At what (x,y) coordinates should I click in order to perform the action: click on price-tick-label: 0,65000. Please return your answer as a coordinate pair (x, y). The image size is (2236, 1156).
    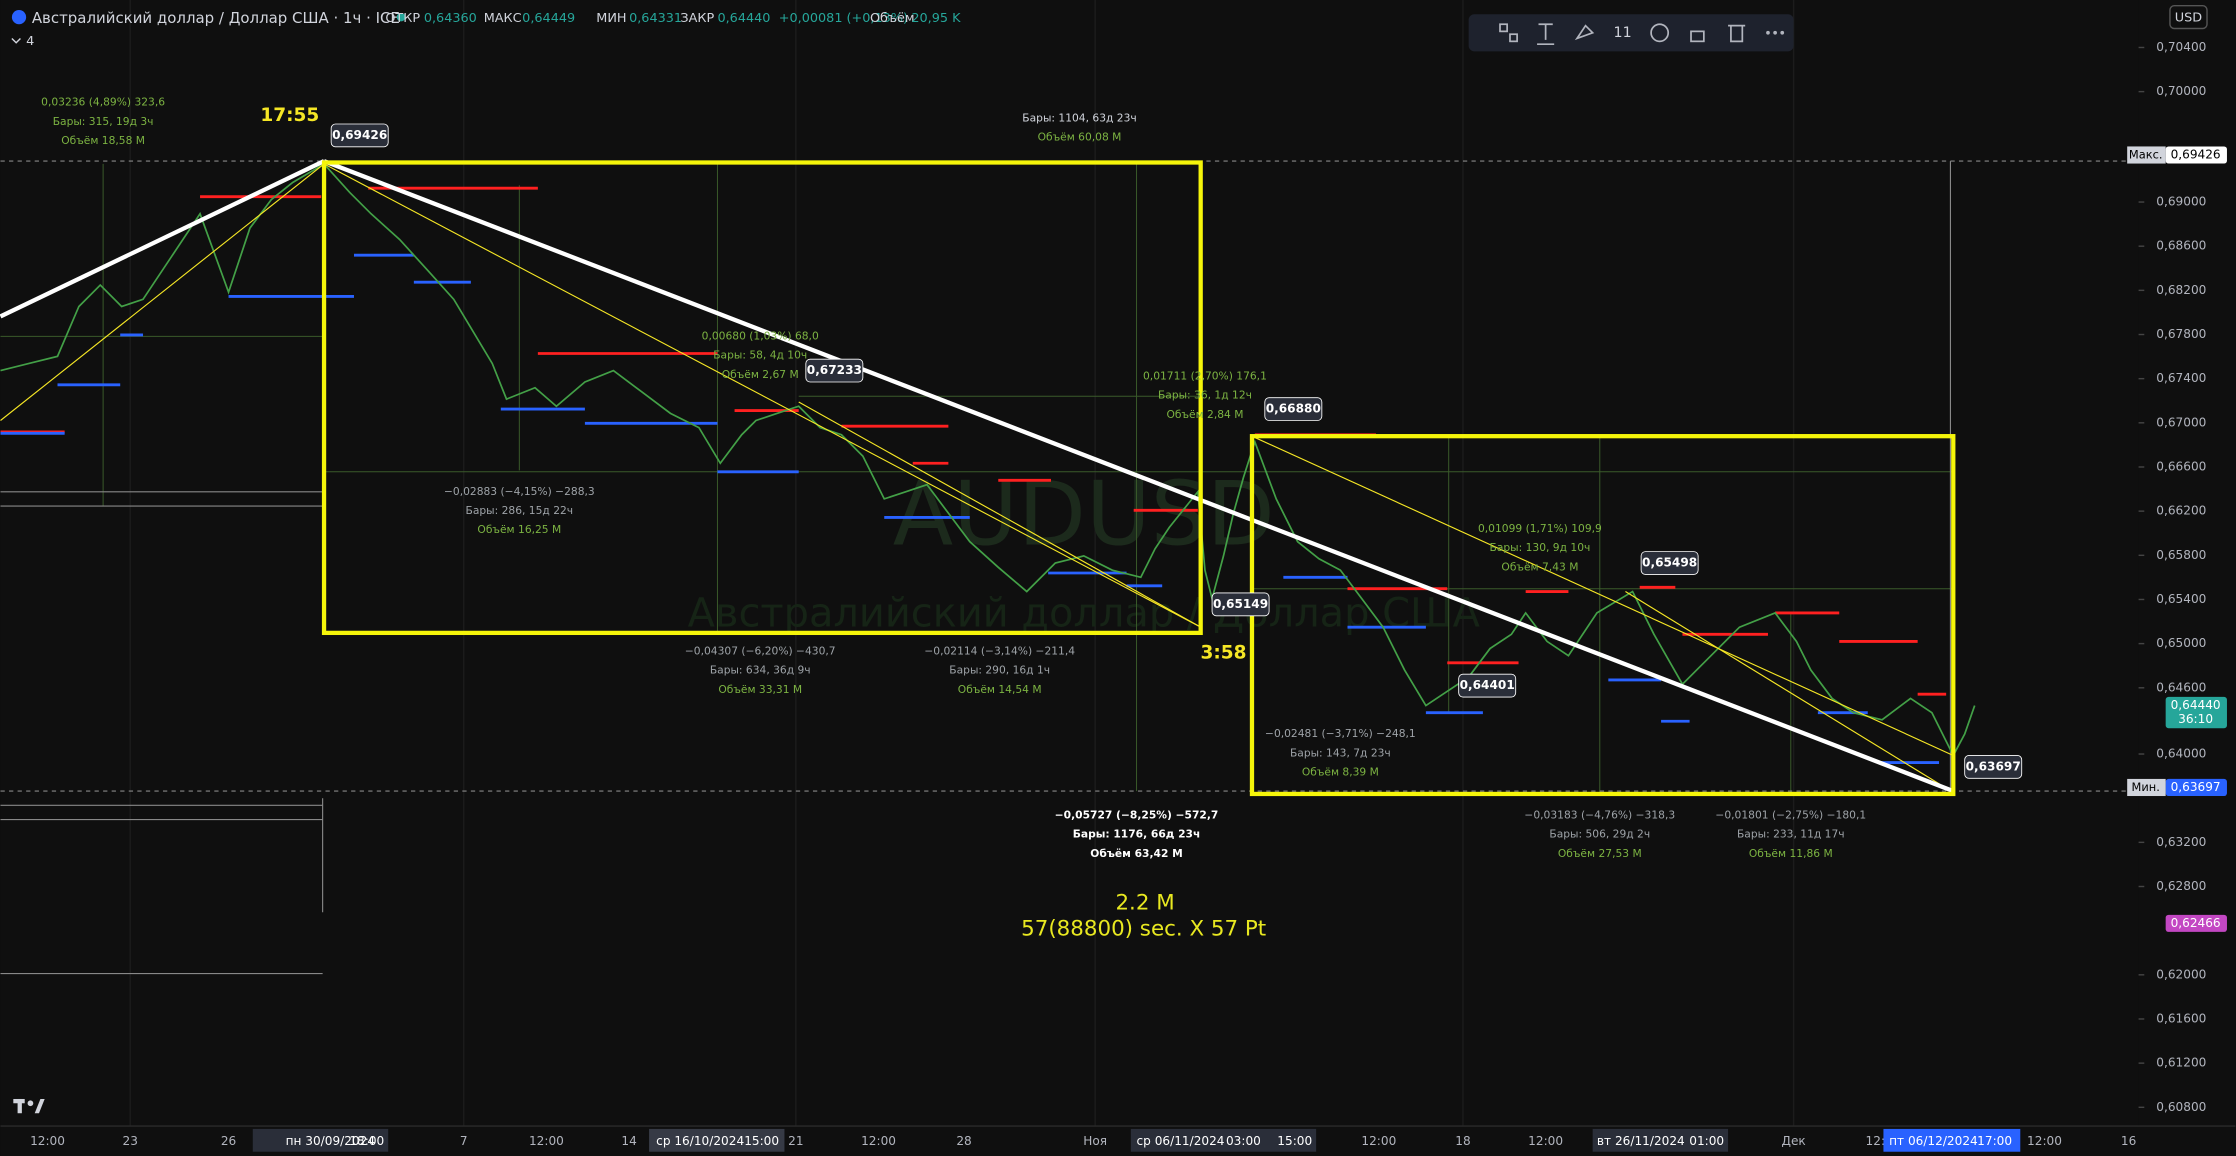
    Looking at the image, I should click on (2181, 643).